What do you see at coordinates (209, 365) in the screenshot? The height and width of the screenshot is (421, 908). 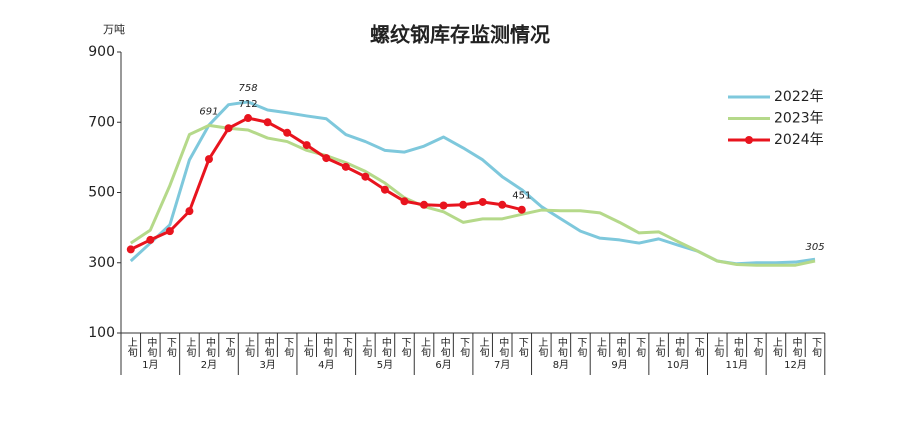 I see `month-label: 2月` at bounding box center [209, 365].